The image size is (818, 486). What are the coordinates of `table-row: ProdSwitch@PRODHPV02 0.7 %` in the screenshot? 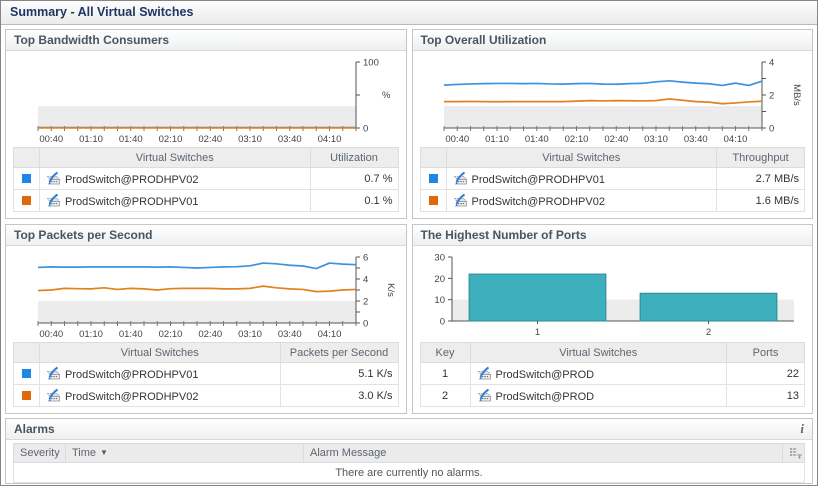 It's located at (206, 178).